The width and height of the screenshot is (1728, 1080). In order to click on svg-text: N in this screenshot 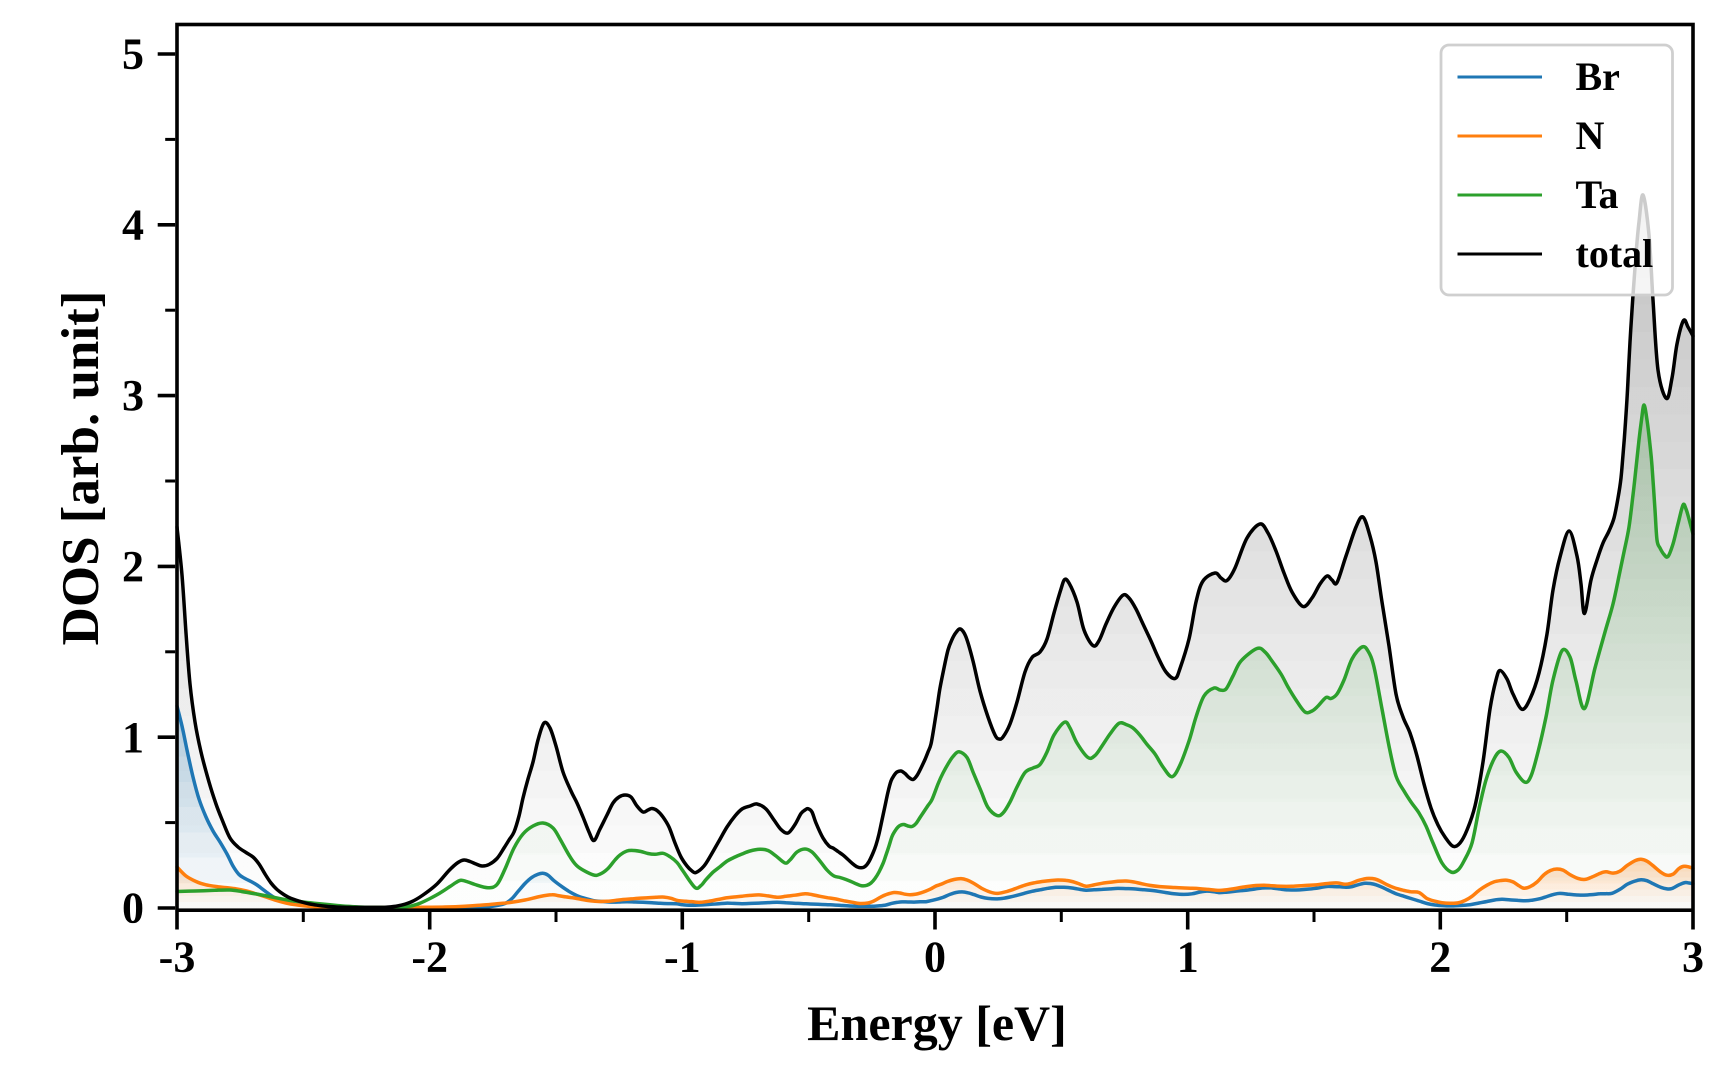, I will do `click(1590, 135)`.